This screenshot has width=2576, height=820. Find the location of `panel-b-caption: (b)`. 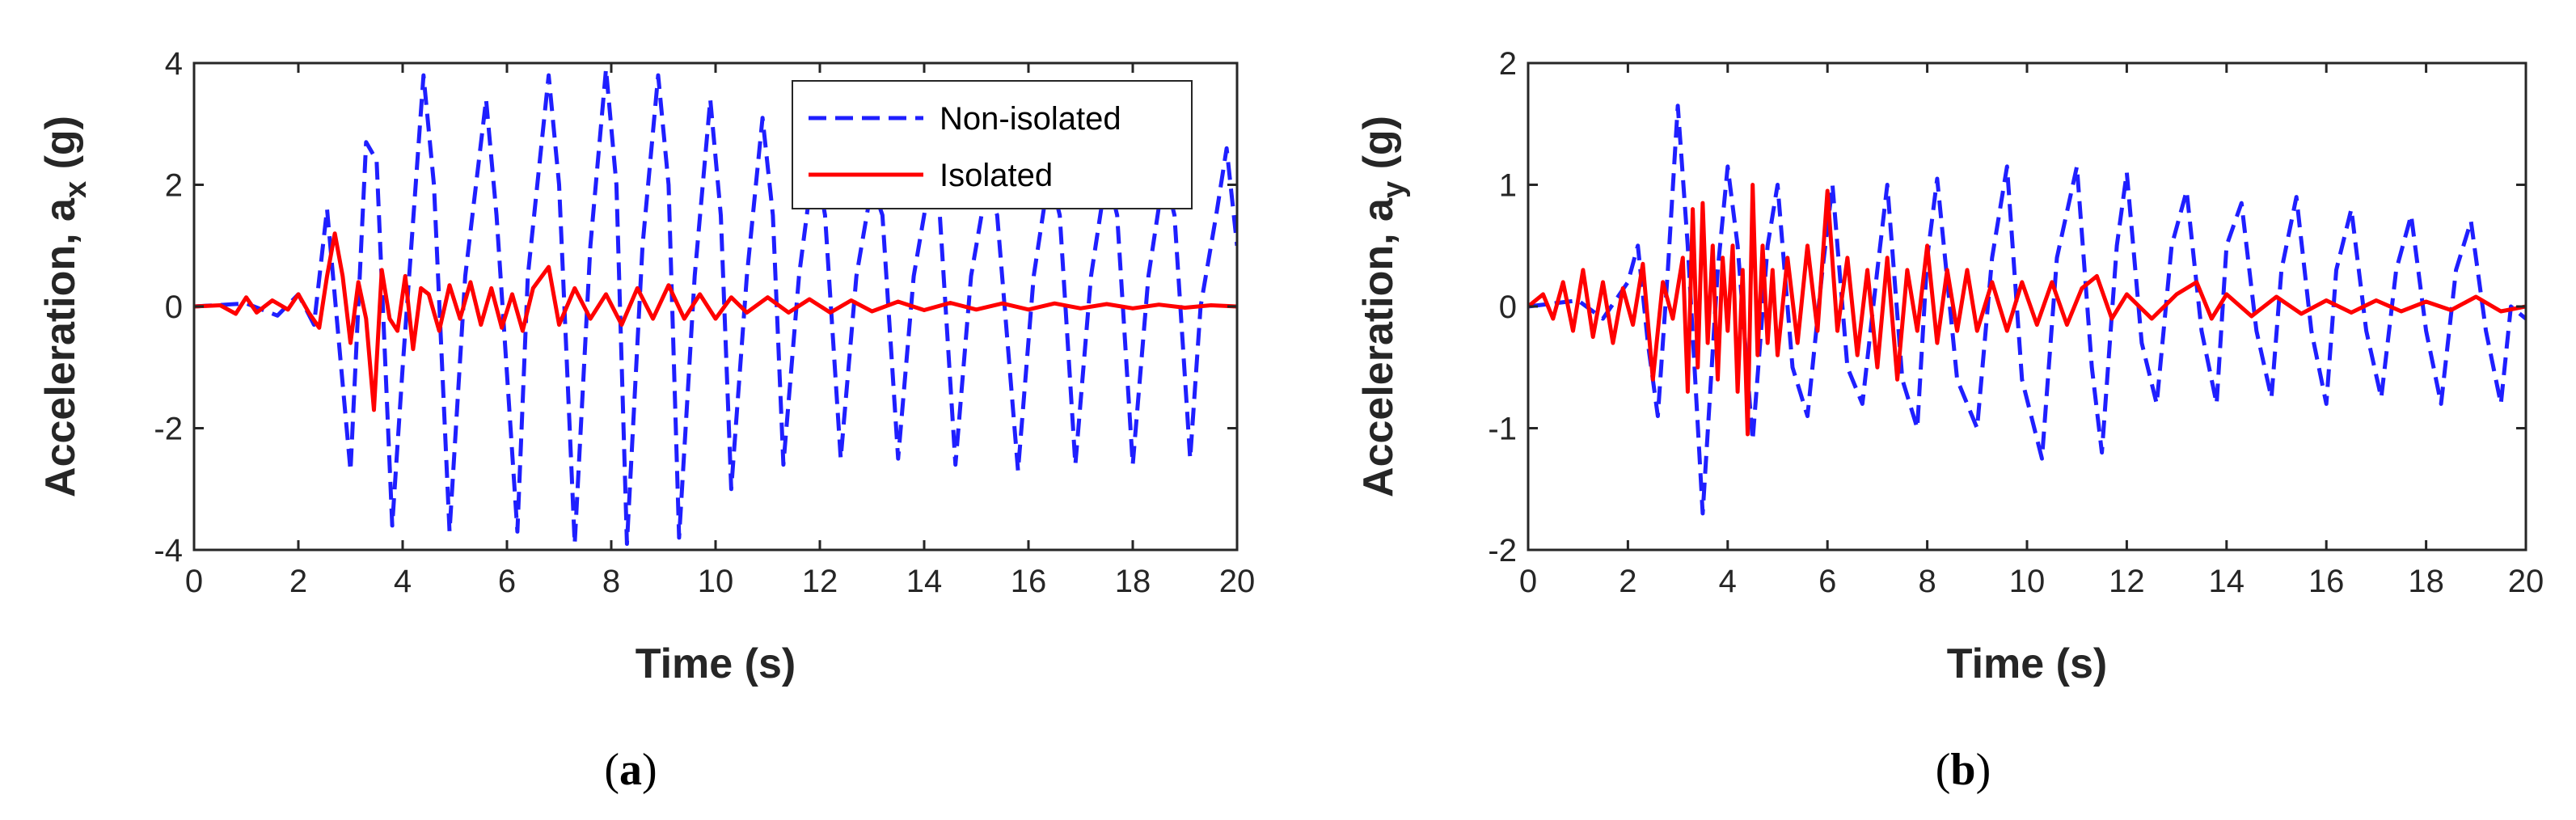

panel-b-caption: (b) is located at coordinates (1964, 770).